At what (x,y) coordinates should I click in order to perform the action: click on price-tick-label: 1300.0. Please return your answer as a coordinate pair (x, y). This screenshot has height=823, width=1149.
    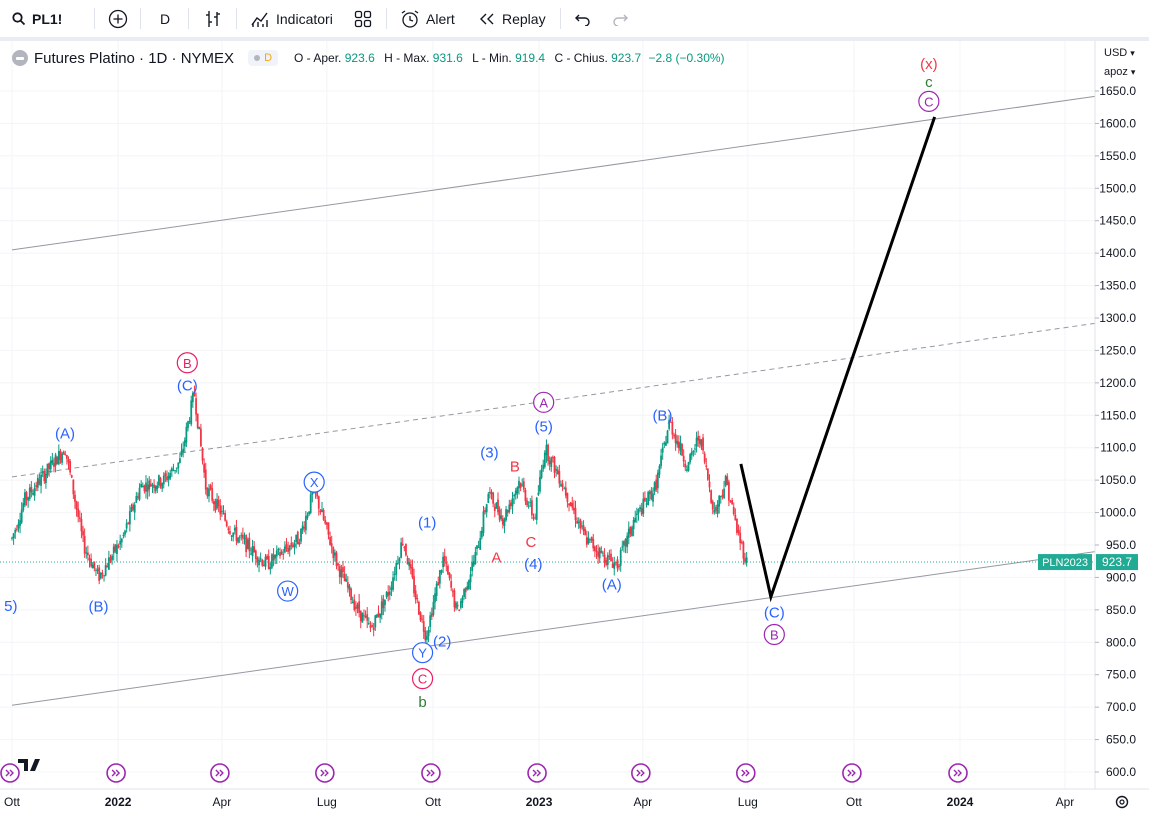
    Looking at the image, I should click on (1117, 318).